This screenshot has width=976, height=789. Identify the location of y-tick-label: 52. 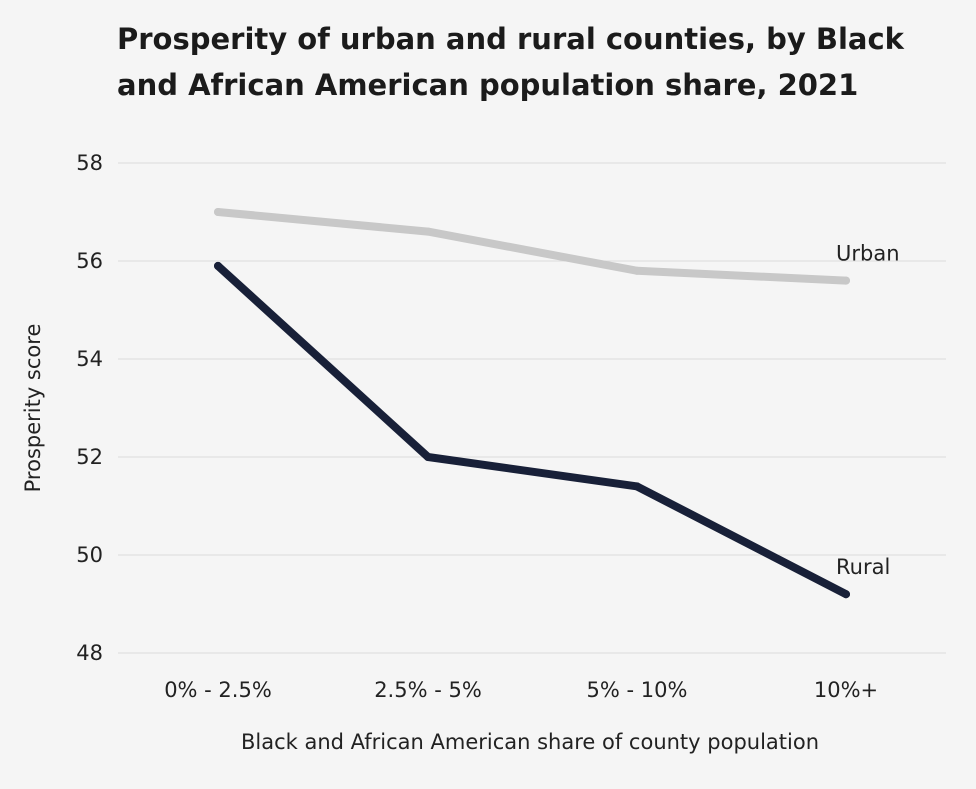
(89, 457).